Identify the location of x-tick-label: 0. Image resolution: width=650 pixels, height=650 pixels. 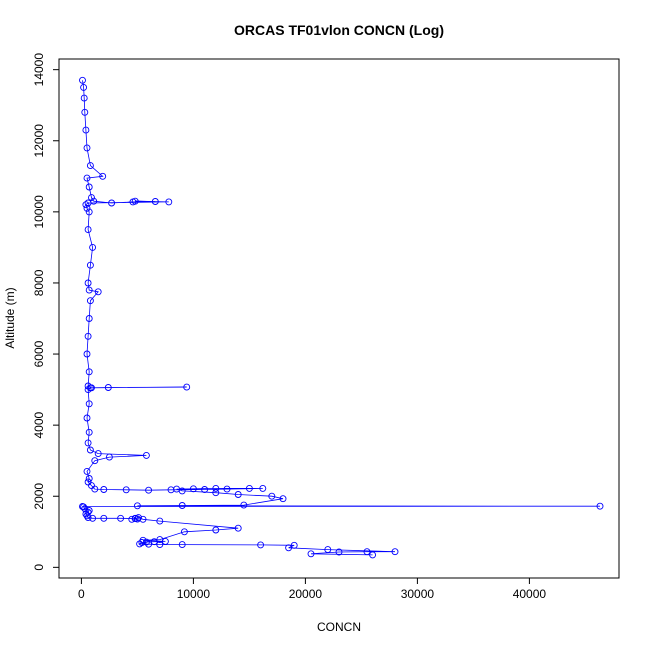
(81, 594).